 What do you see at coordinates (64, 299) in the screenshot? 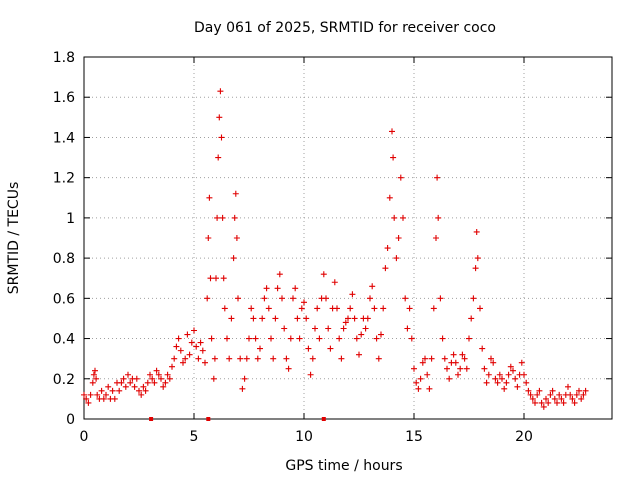
I see `y-tick-label: 0.6` at bounding box center [64, 299].